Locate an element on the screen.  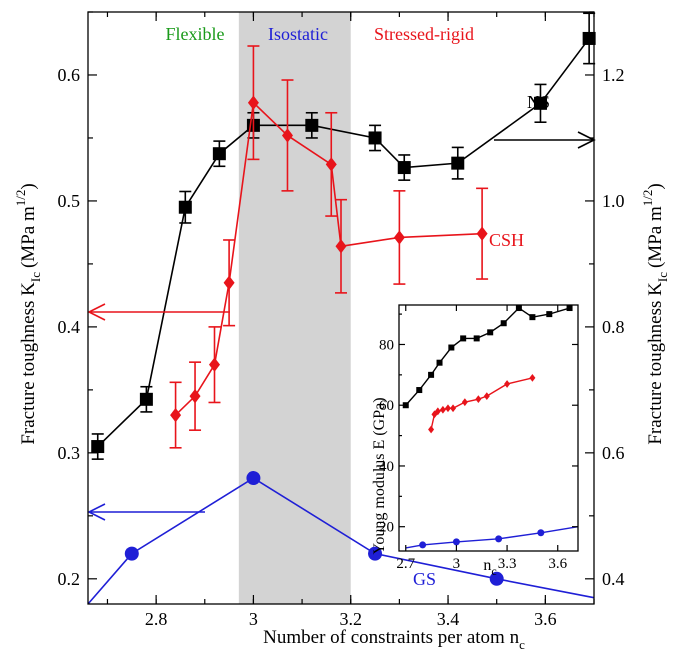
inset-frame is located at coordinates (488, 428).